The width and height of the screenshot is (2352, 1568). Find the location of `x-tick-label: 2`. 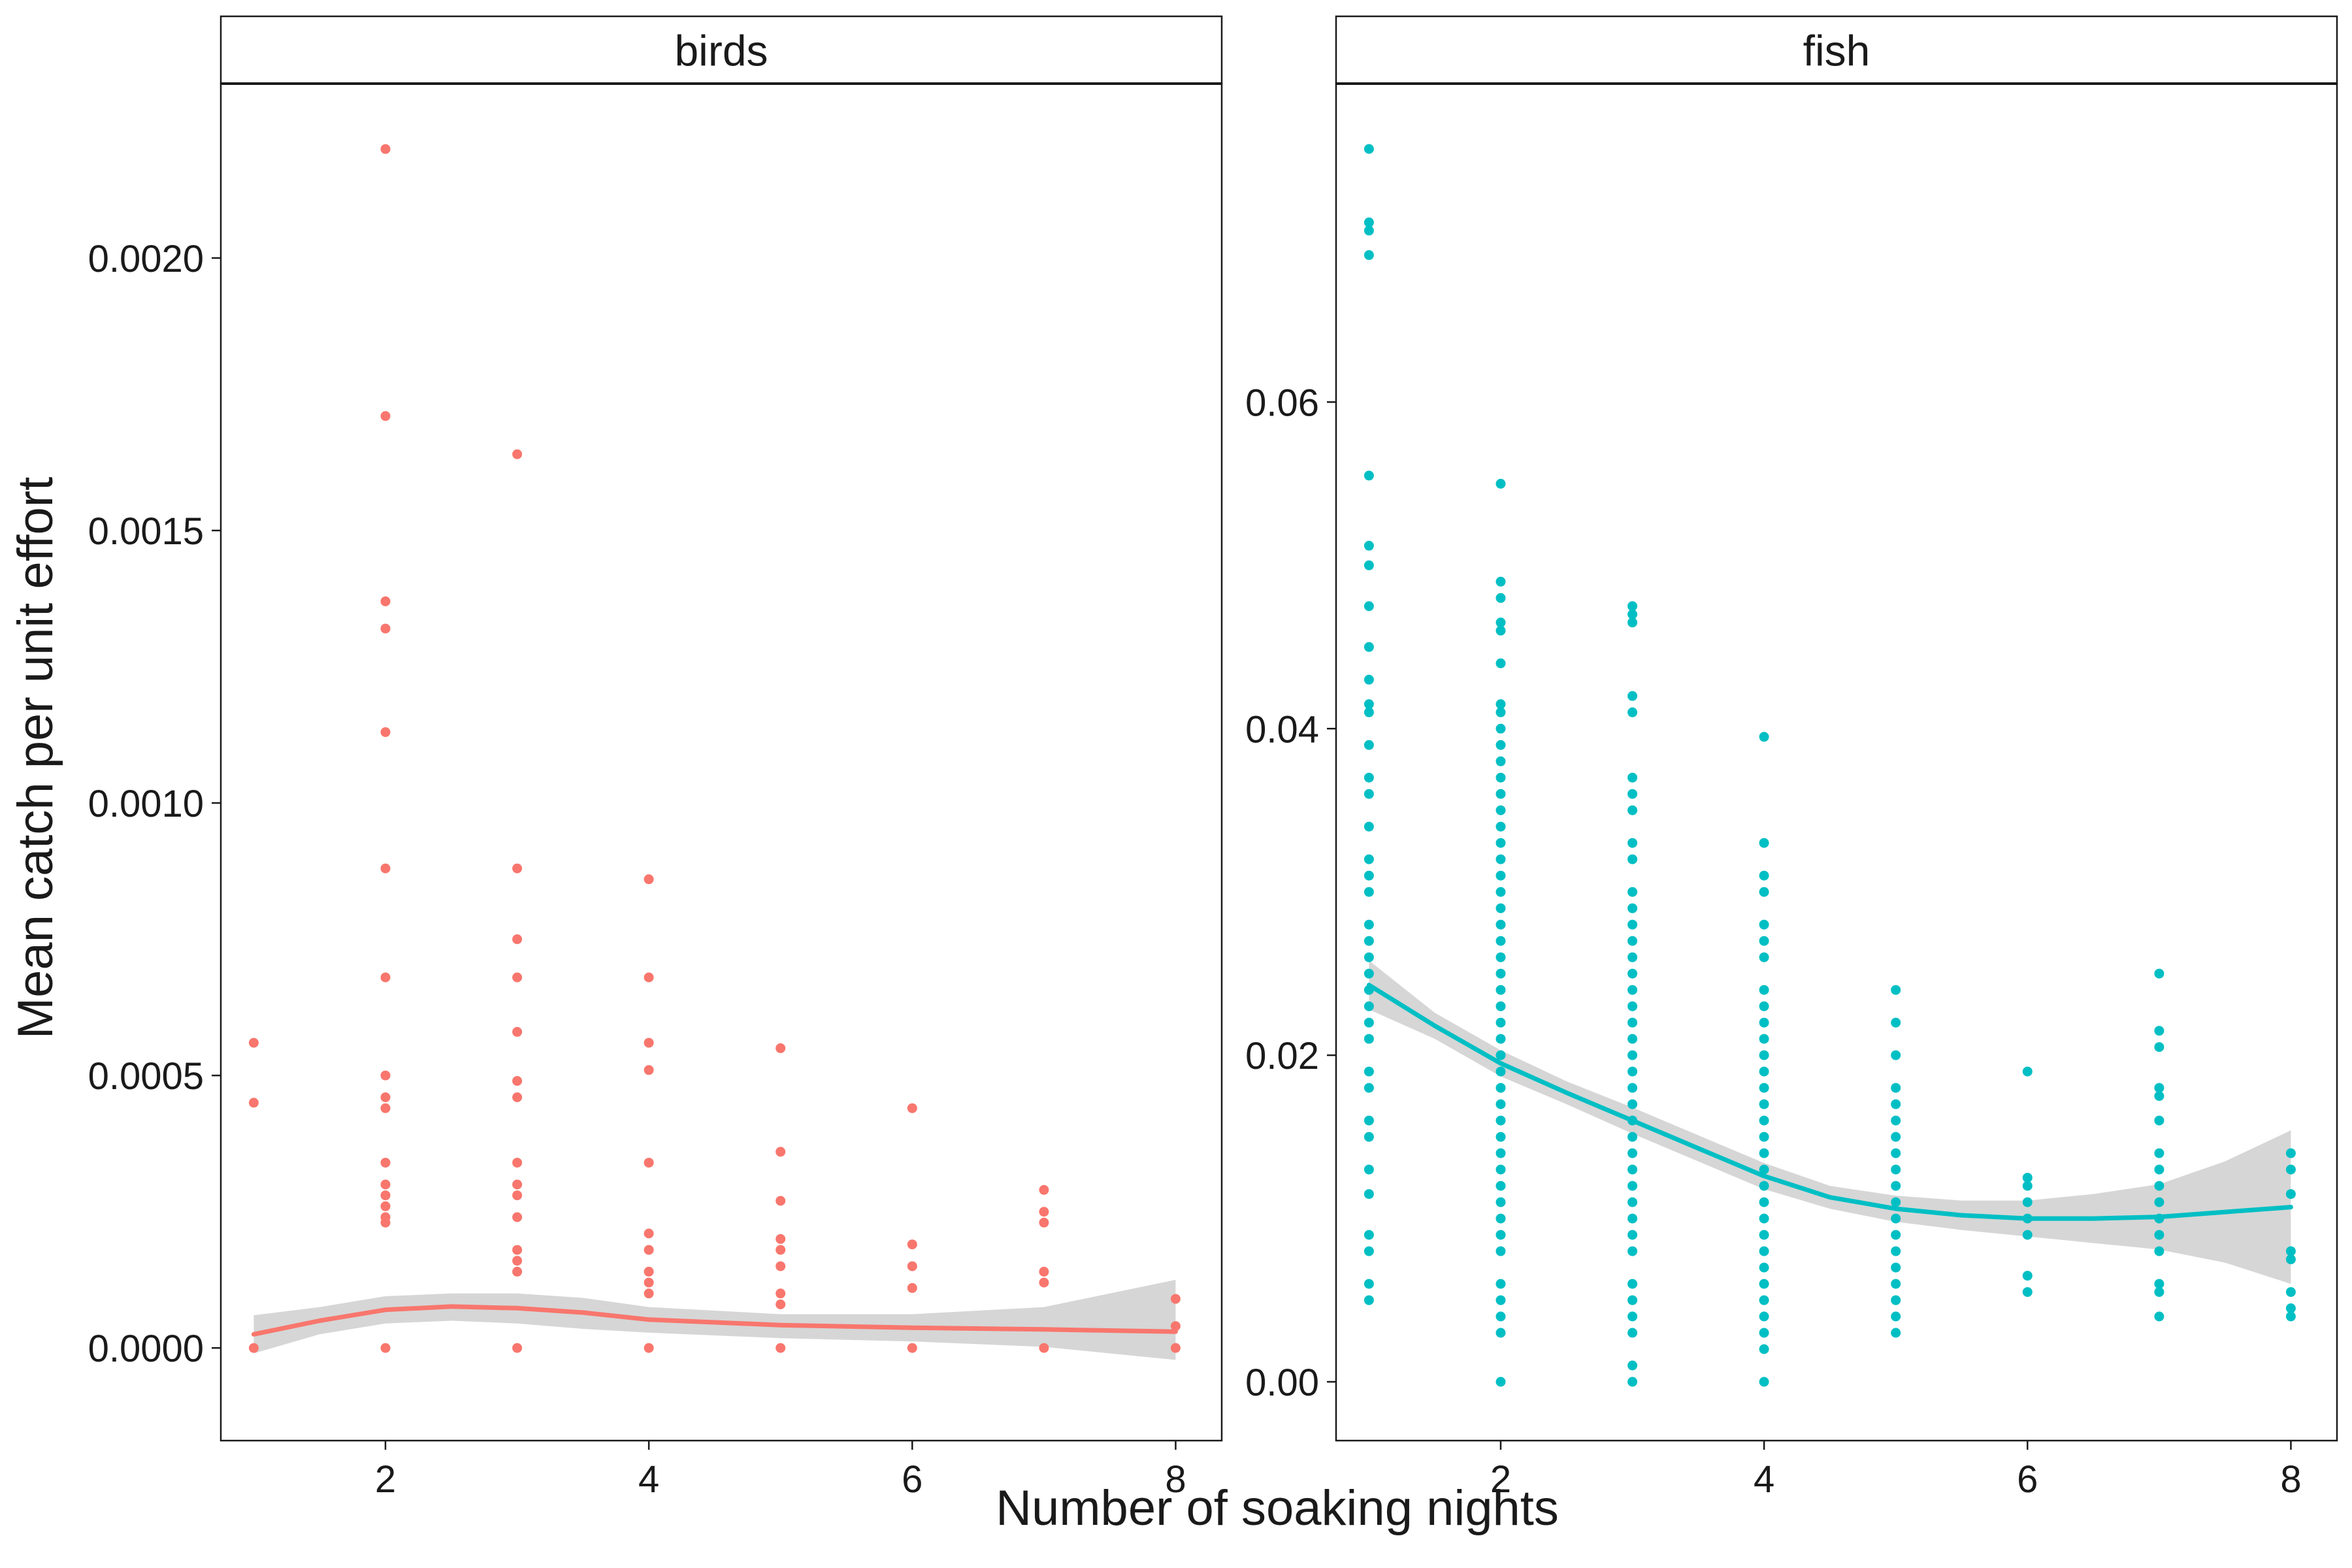

x-tick-label: 2 is located at coordinates (385, 1479).